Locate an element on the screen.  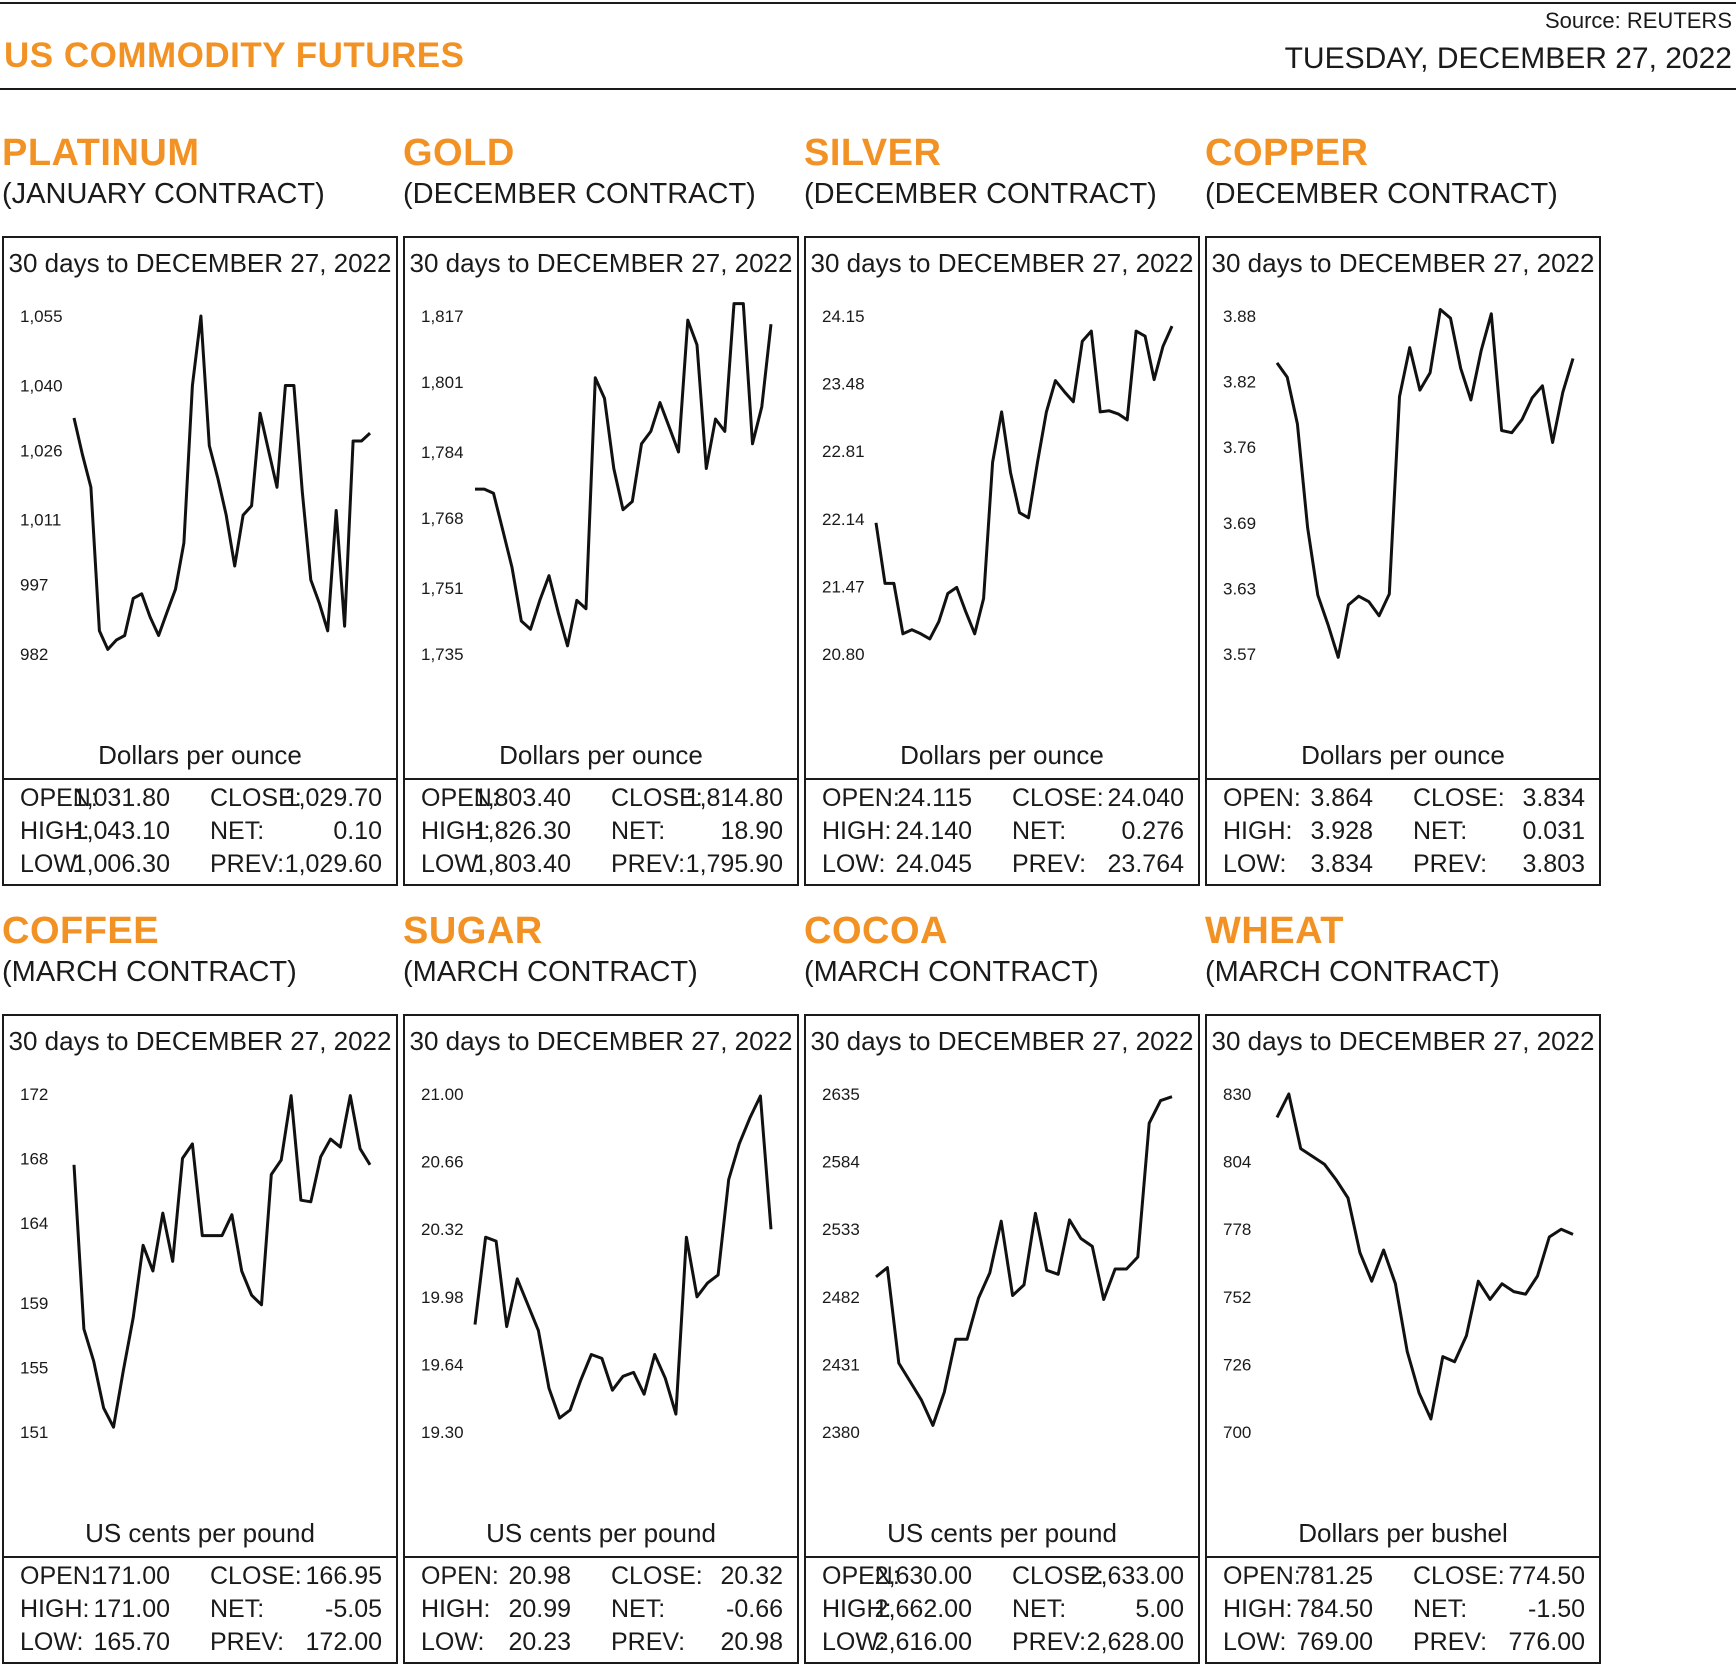
y-tick-label: 151 is located at coordinates (34, 1432).